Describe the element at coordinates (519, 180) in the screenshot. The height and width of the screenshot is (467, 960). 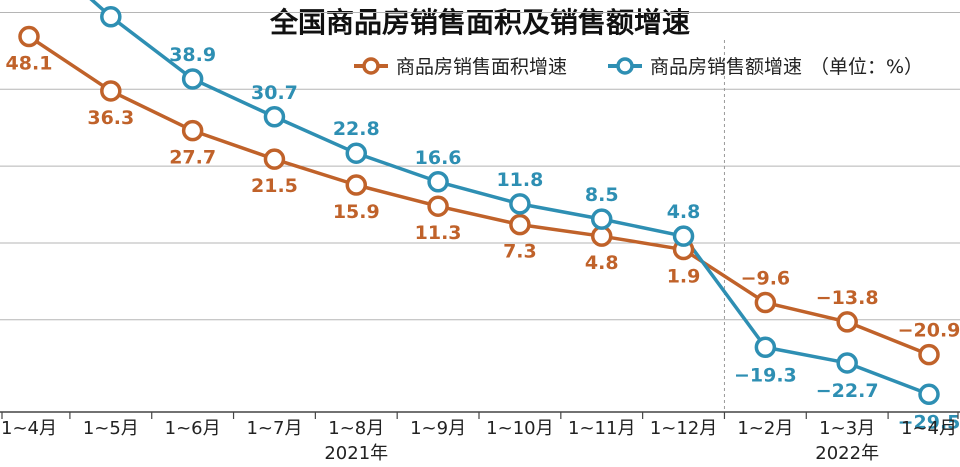
I see `data-label-s1-6: 11.8` at that location.